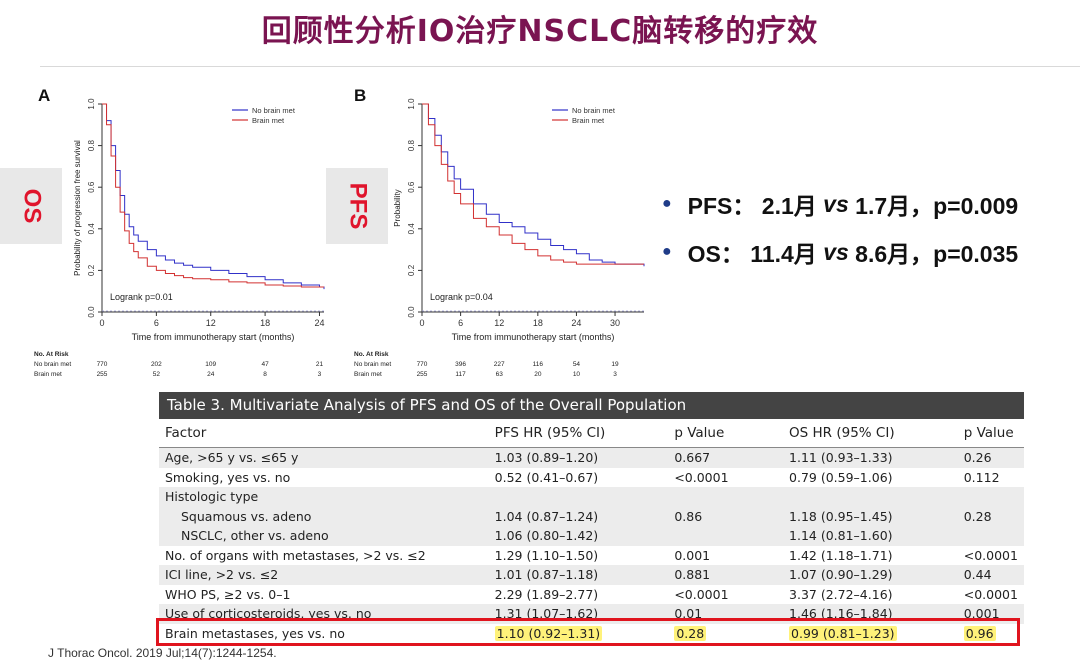 The image size is (1080, 666). Describe the element at coordinates (560, 66) in the screenshot. I see `title-divider` at that location.